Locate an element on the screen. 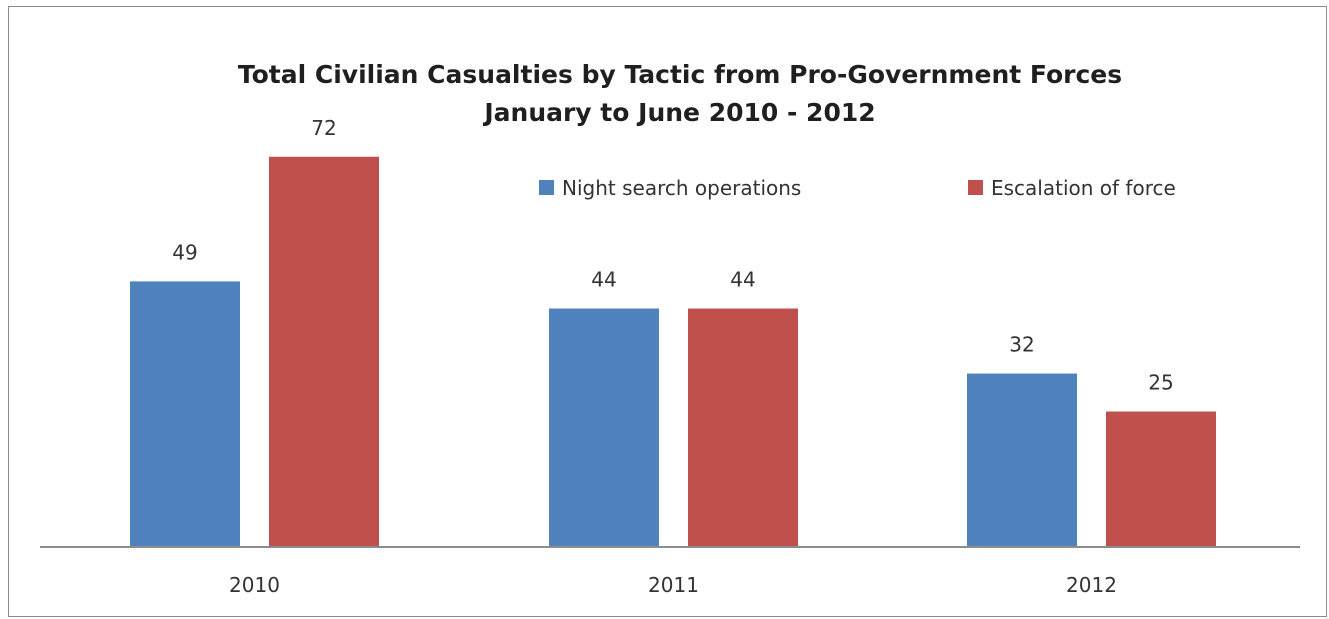 This screenshot has width=1329, height=619. bar-night-search-operations-2010 is located at coordinates (185, 414).